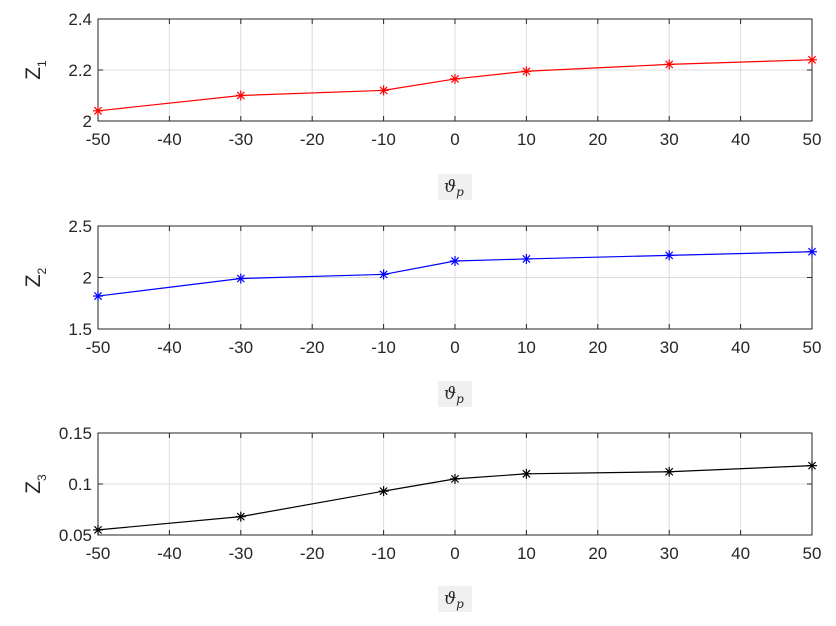  What do you see at coordinates (80, 70) in the screenshot?
I see `y-tick-label: 2.2` at bounding box center [80, 70].